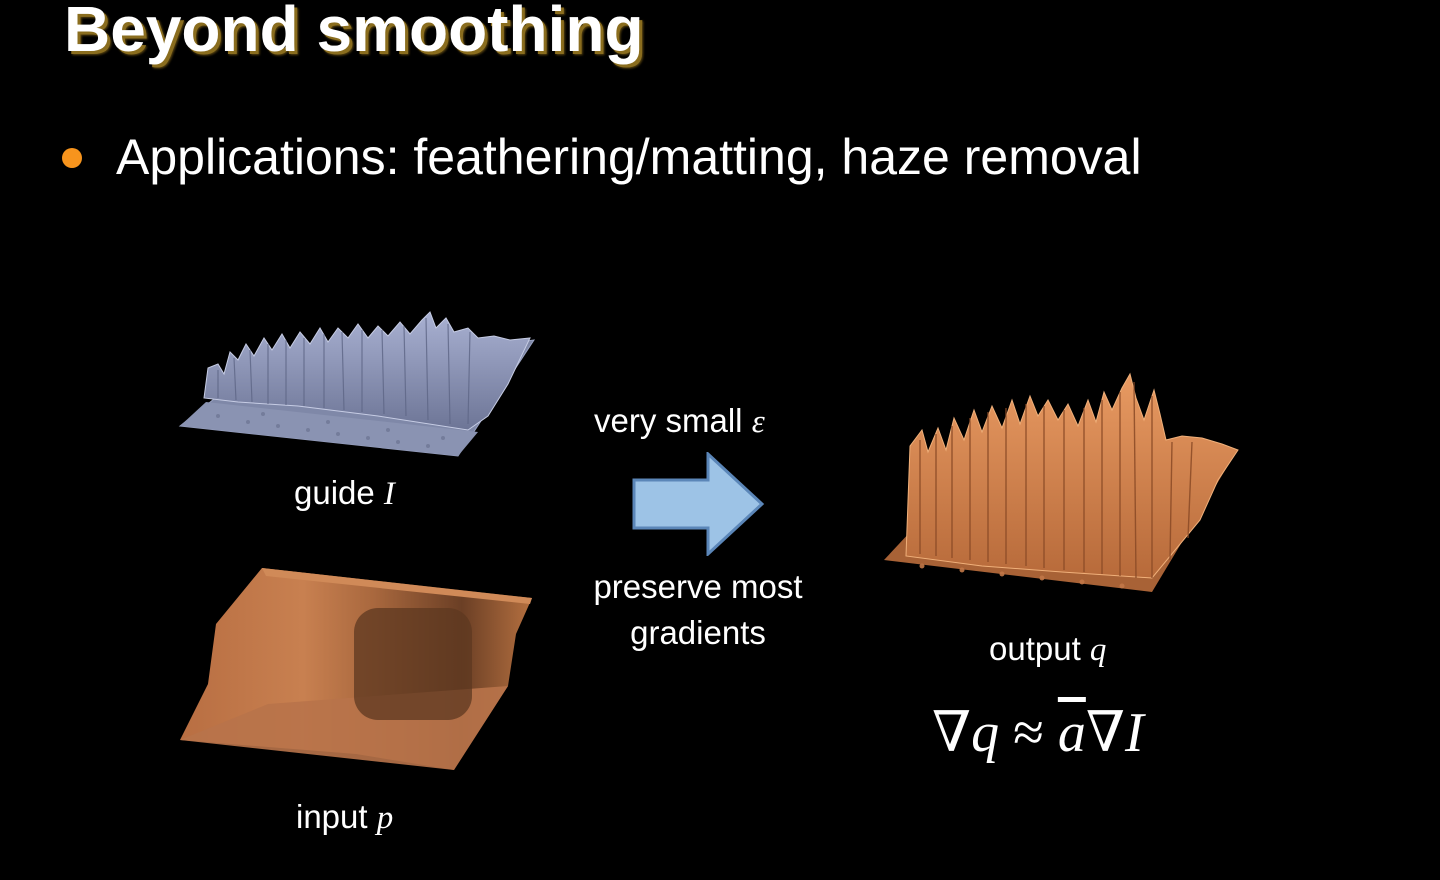  I want to click on slide-title: Beyond smoothing, so click(354, 32).